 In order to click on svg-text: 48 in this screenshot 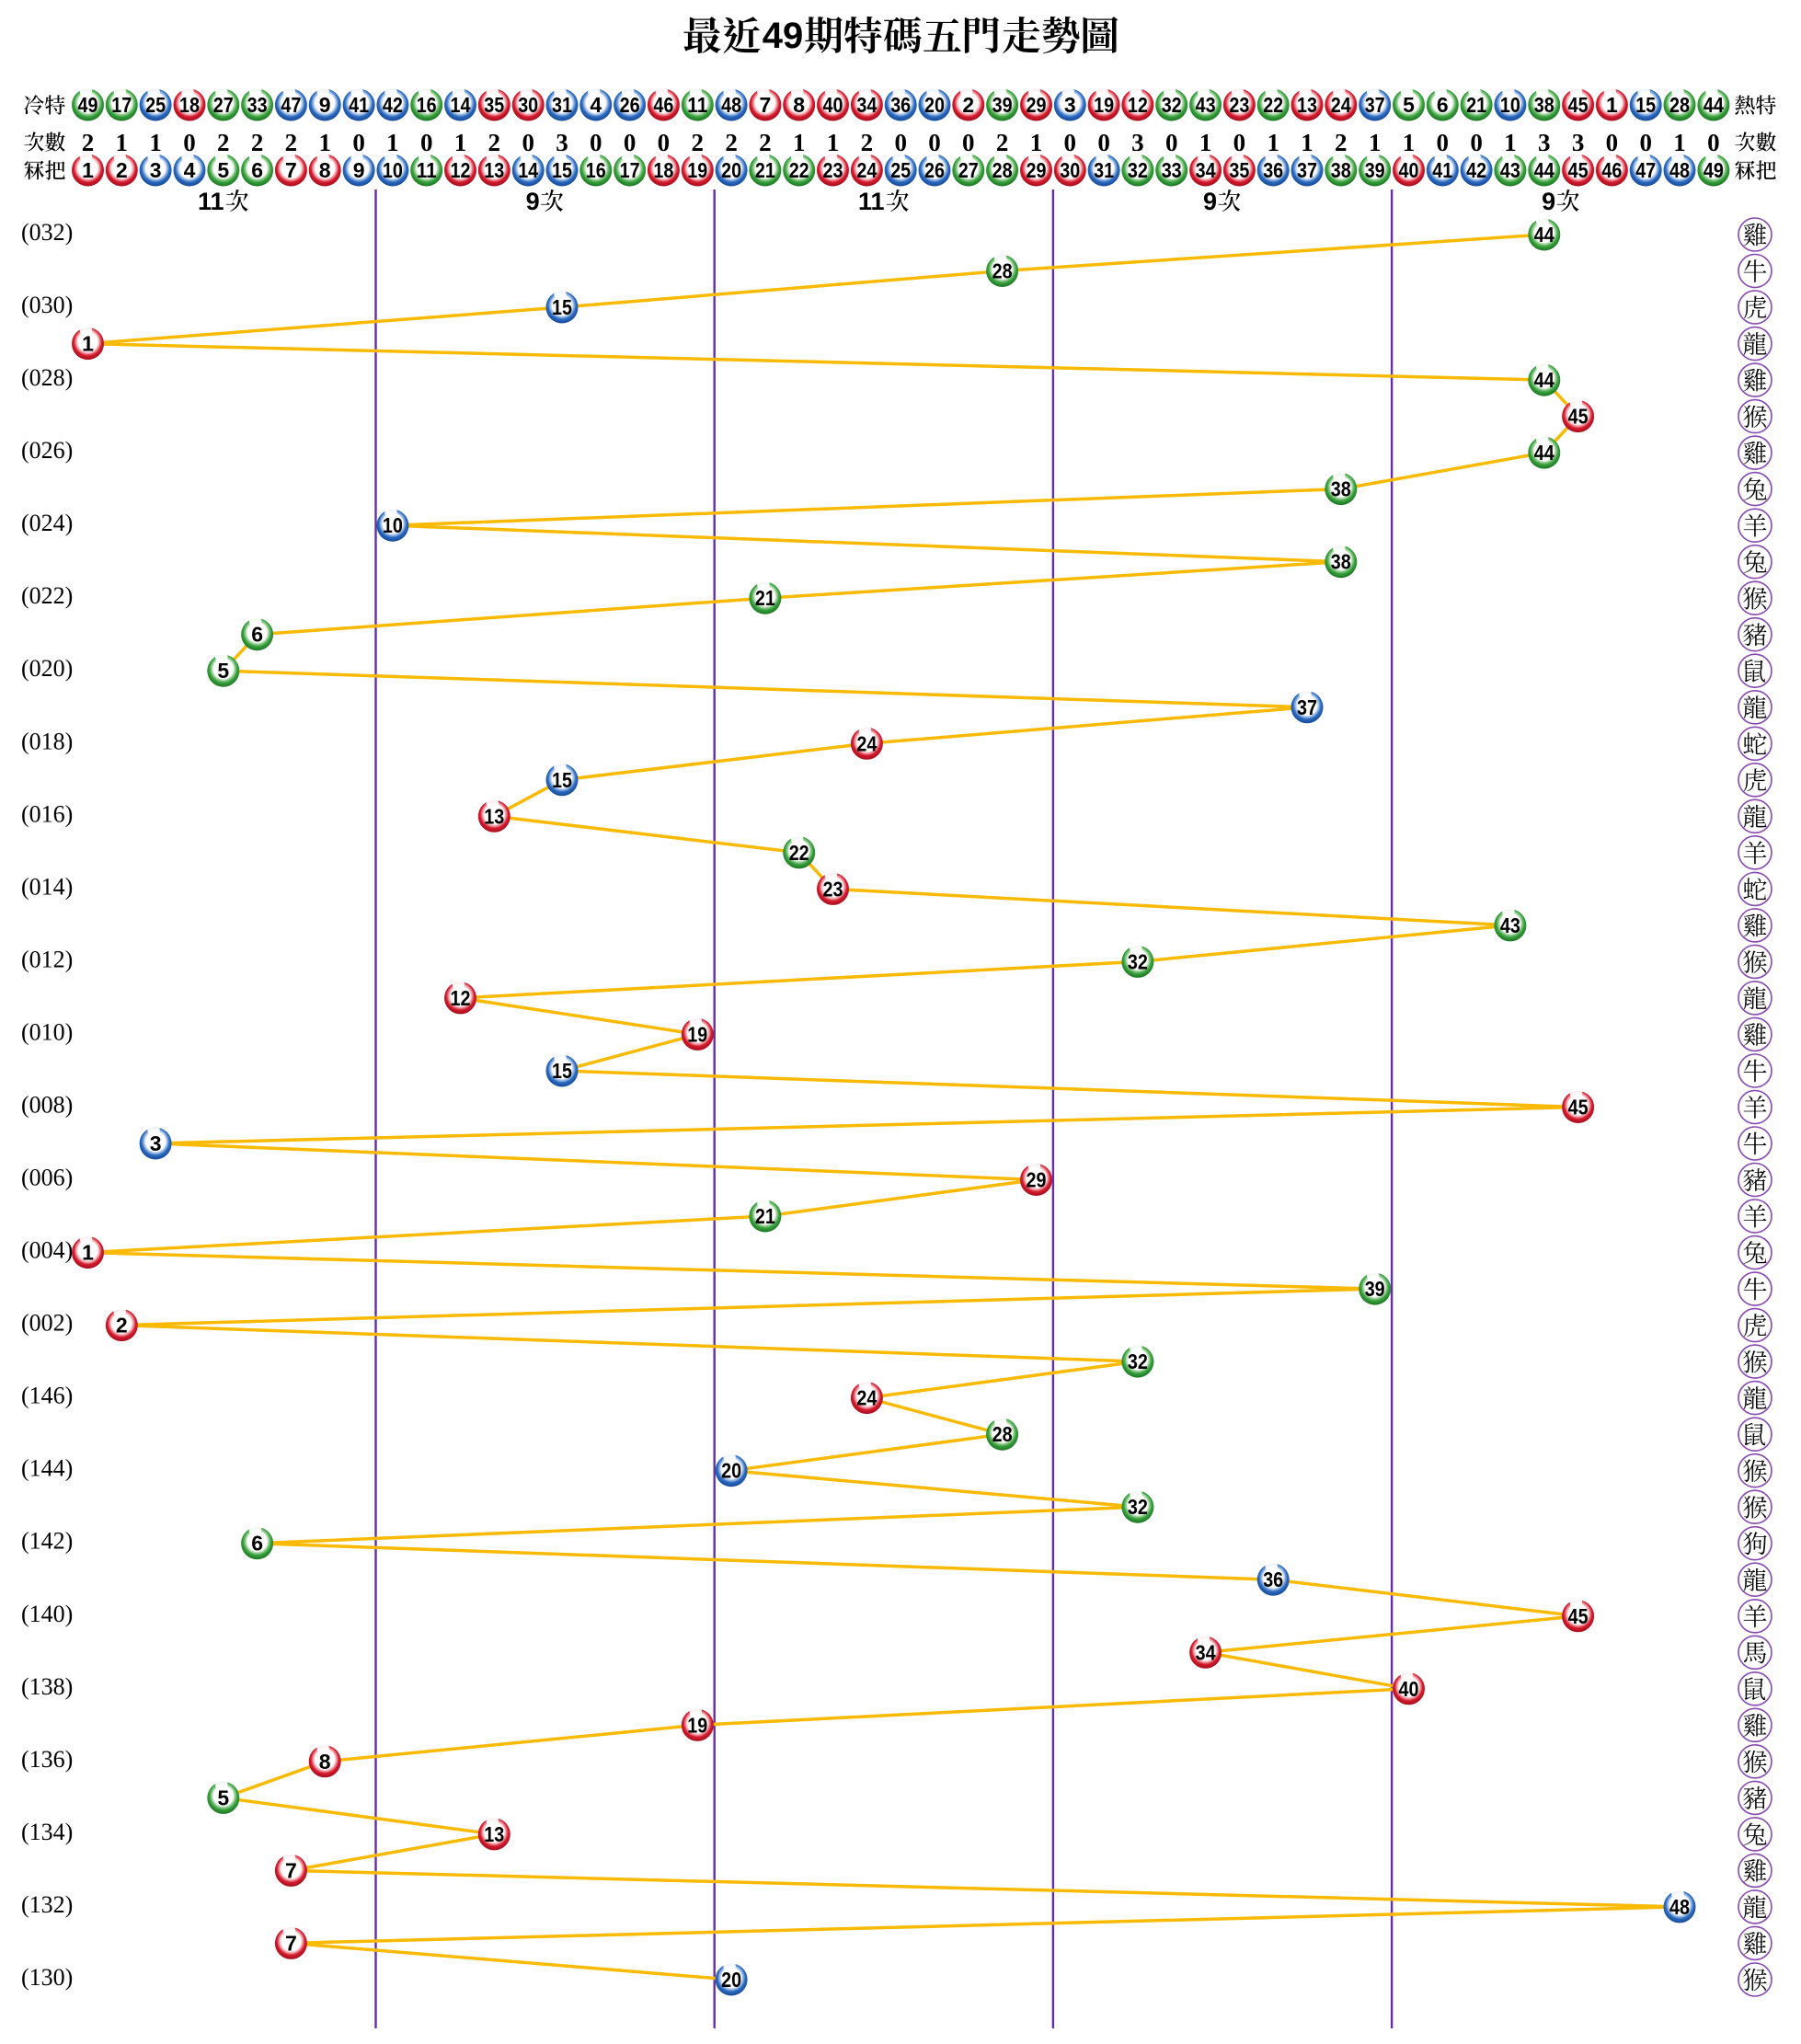, I will do `click(1679, 1907)`.